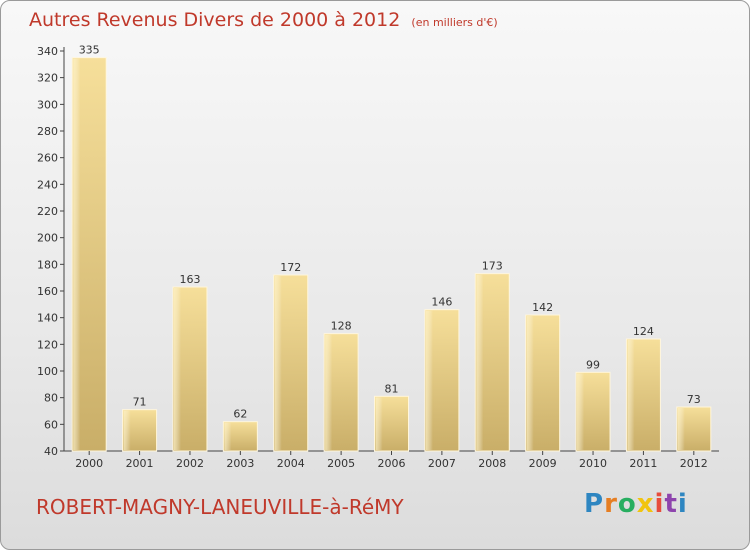  I want to click on proxiti-logo: Proxiti, so click(636, 504).